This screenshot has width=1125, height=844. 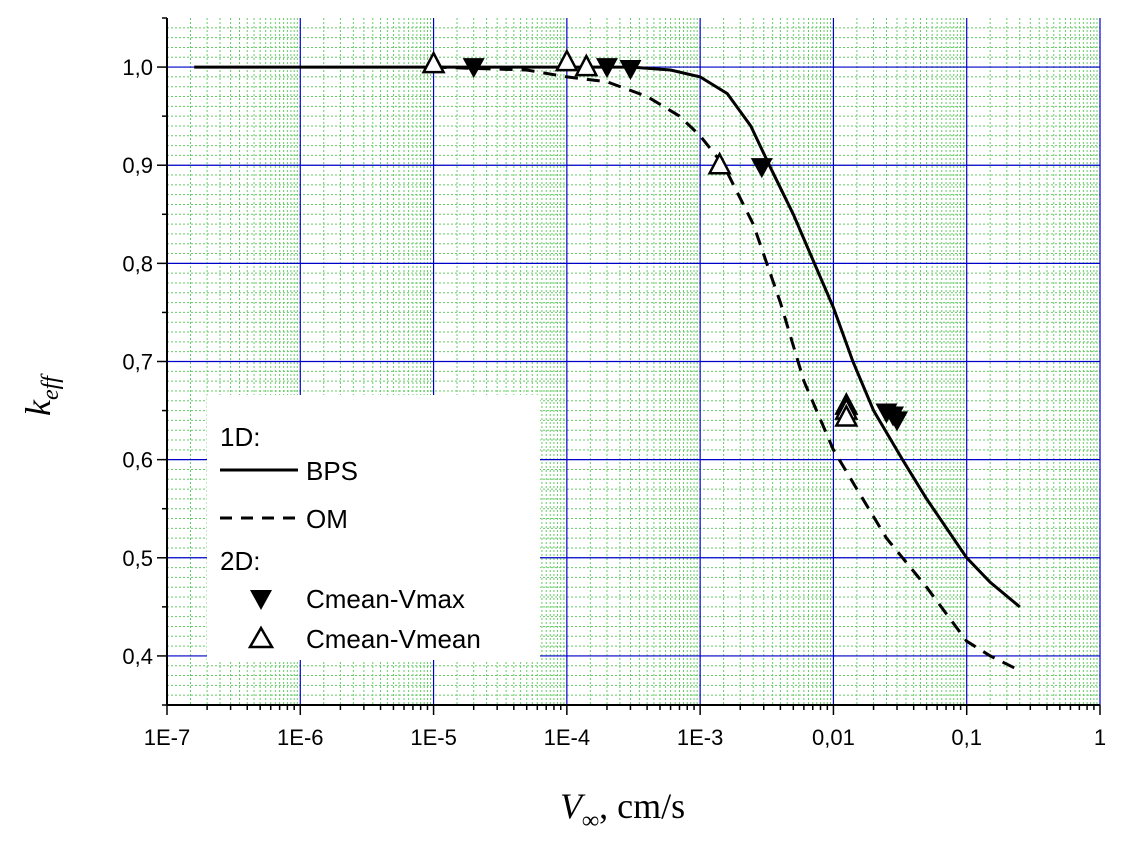 I want to click on legend-group-1d: 1D:, so click(x=240, y=437).